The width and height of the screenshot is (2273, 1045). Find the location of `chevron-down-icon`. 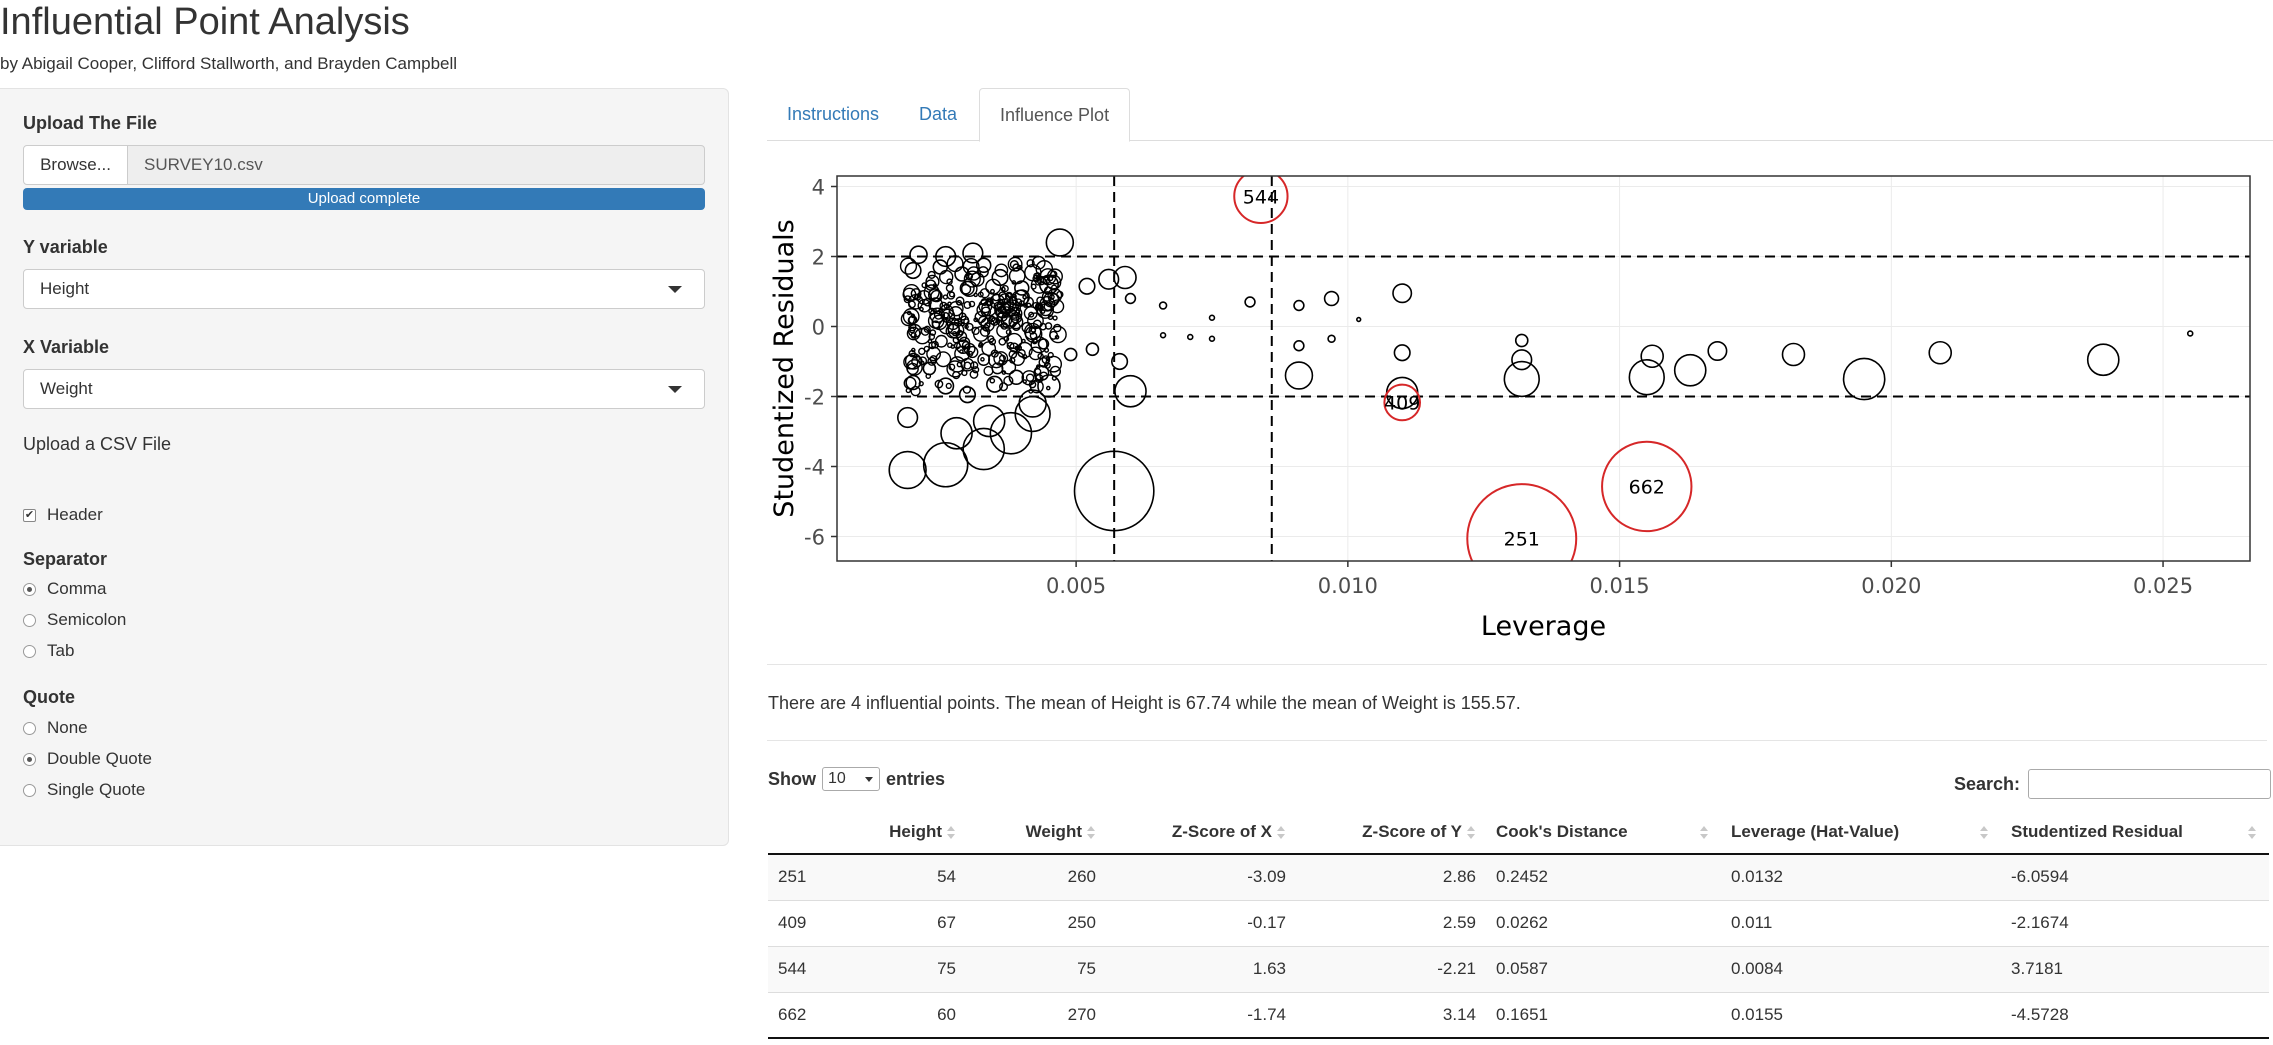

chevron-down-icon is located at coordinates (675, 389).